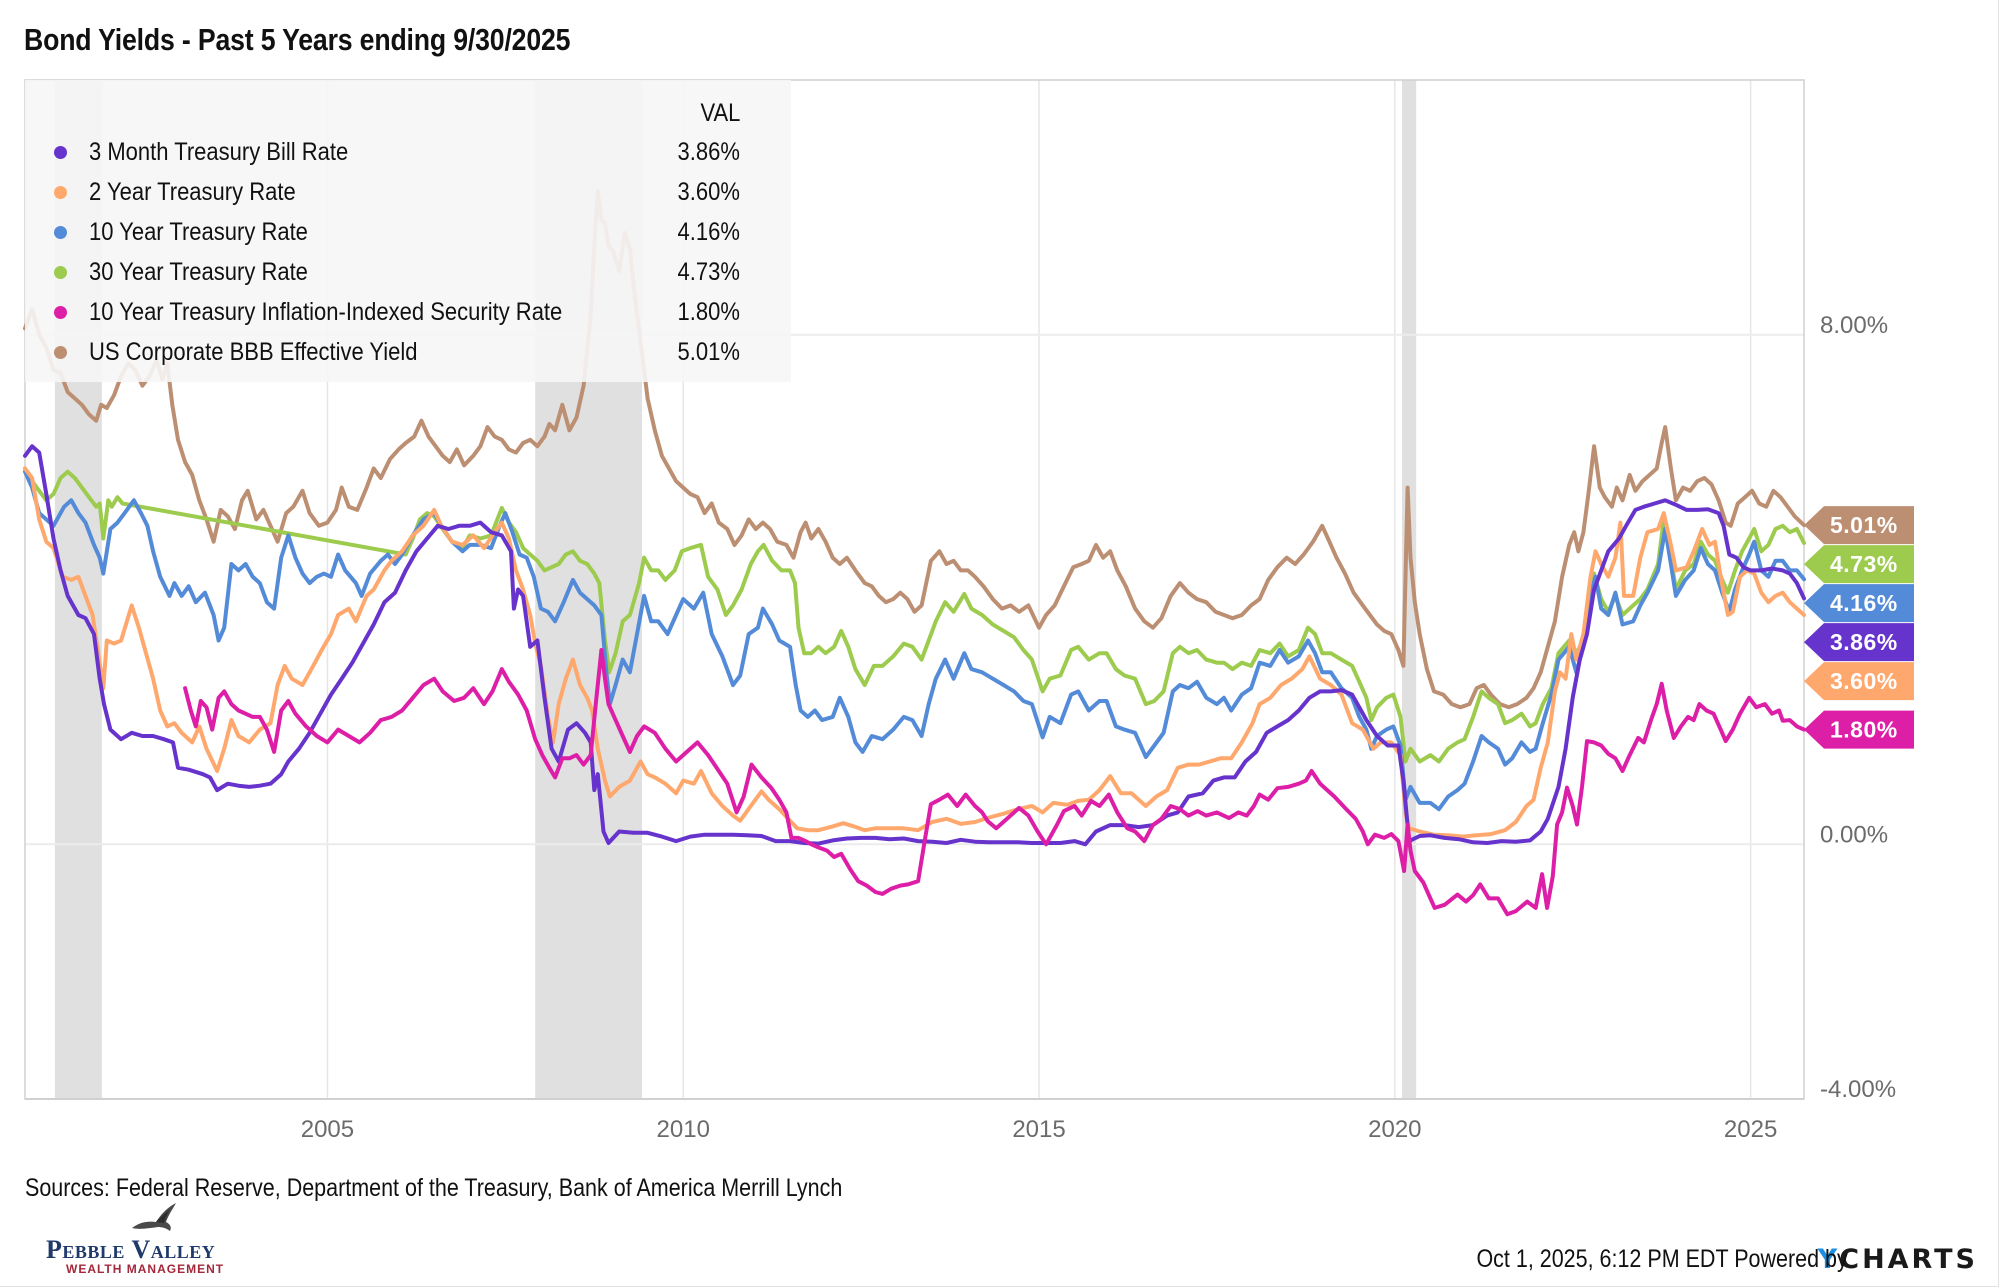  I want to click on x-tick-label: 2010, so click(683, 1129).